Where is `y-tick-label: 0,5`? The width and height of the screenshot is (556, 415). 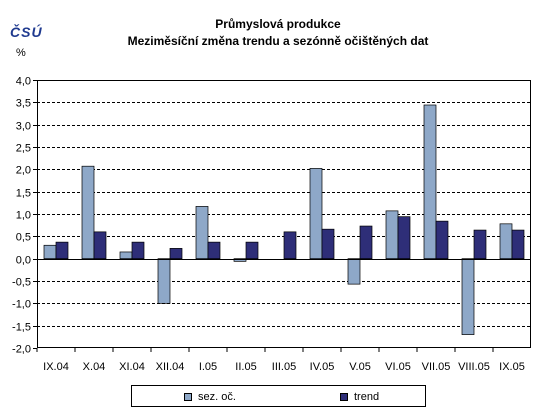
y-tick-label: 0,5 is located at coordinates (23, 238).